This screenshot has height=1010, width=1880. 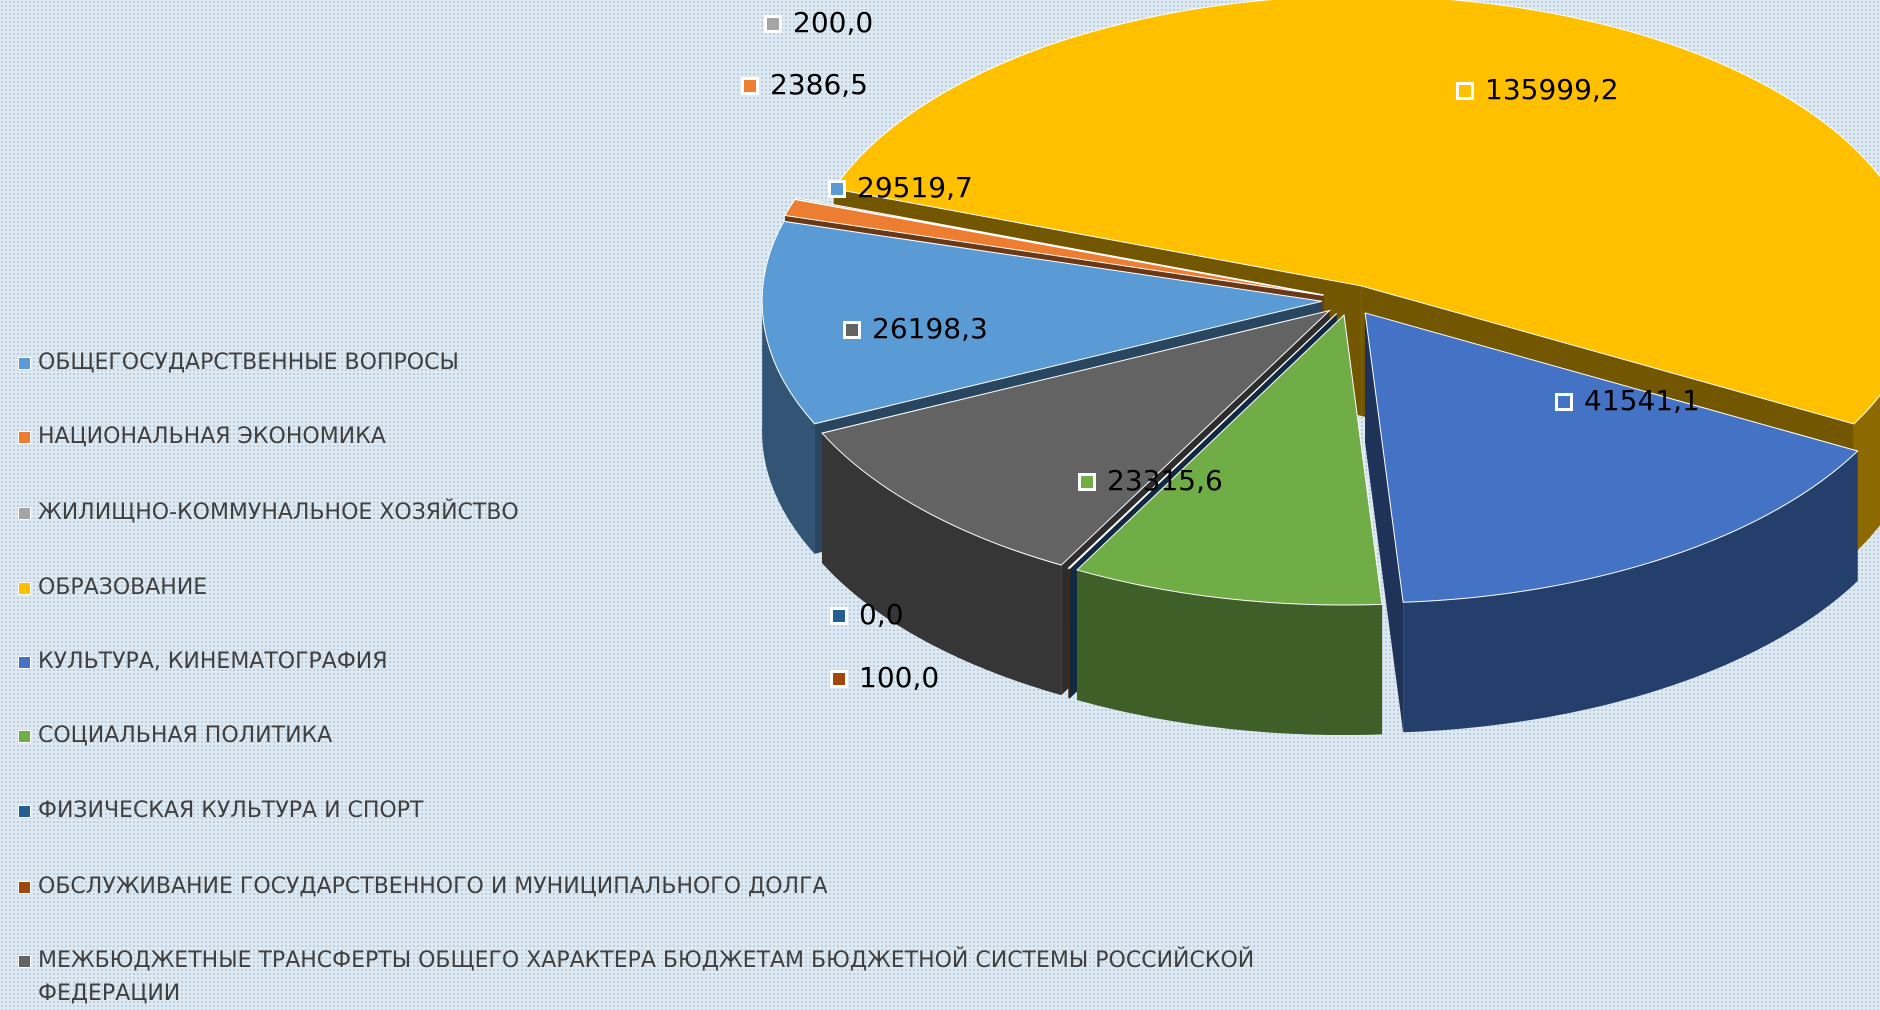 What do you see at coordinates (688, 661) in the screenshot?
I see `legend-item: КУЛЬТУРА, КИНЕМАТОГРАФИЯ` at bounding box center [688, 661].